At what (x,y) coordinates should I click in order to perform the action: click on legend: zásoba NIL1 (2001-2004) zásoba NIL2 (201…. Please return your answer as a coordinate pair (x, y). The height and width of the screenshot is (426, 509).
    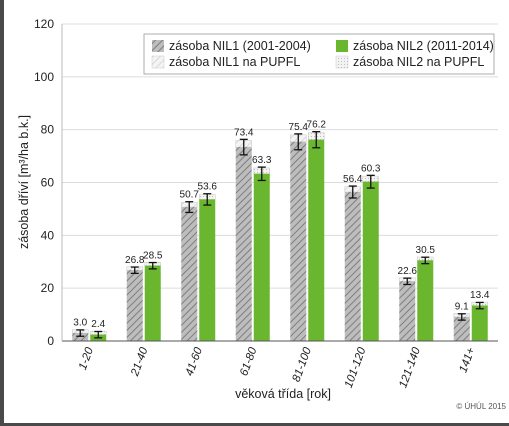
    Looking at the image, I should click on (319, 54).